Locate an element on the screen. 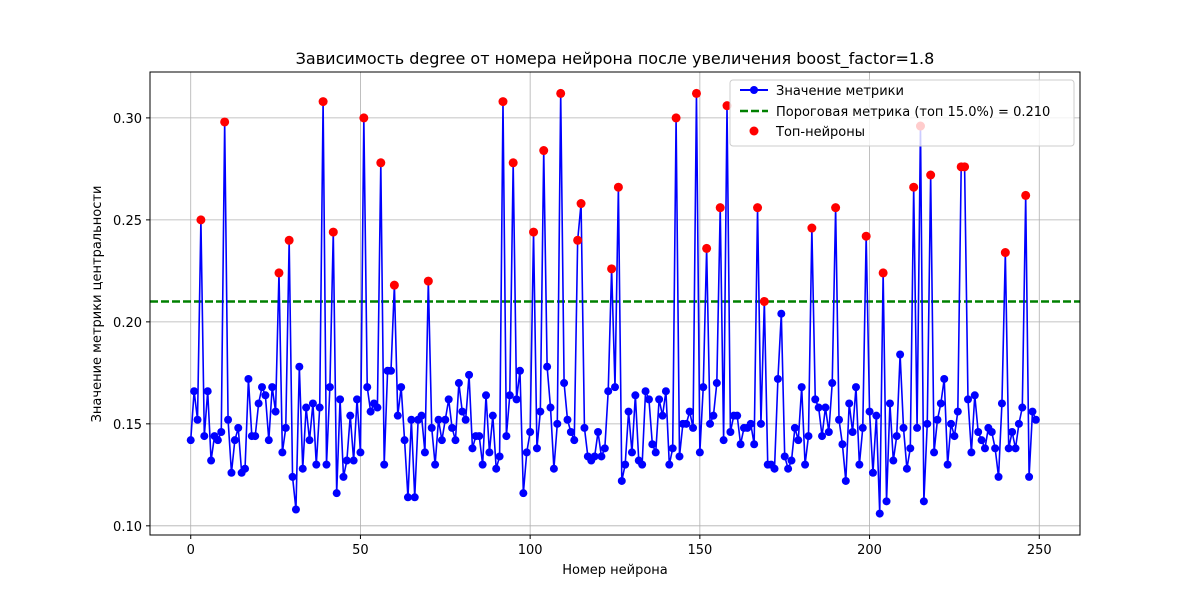 The image size is (1200, 604). y-tick-label: 0.15 is located at coordinates (127, 425).